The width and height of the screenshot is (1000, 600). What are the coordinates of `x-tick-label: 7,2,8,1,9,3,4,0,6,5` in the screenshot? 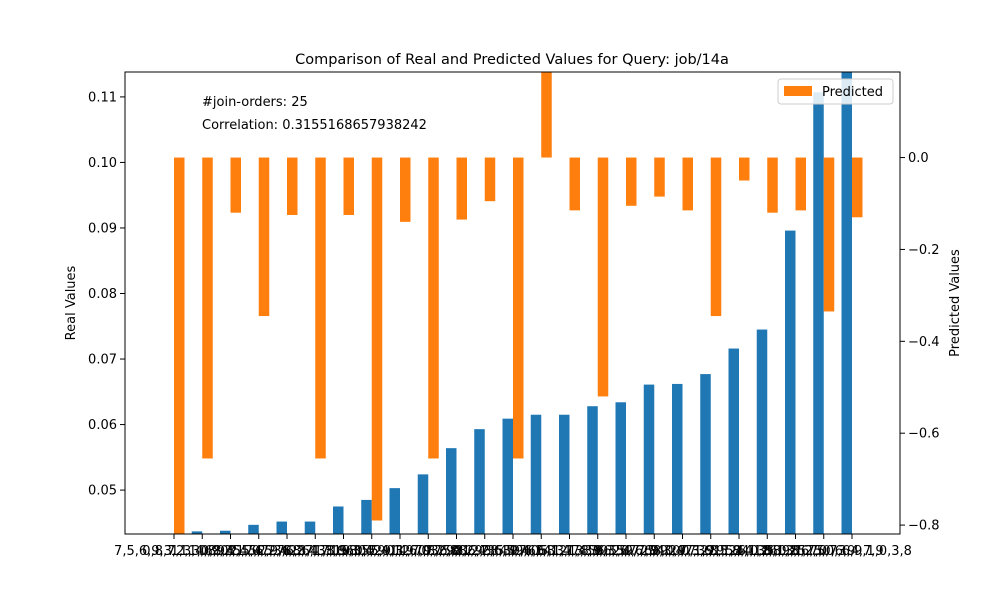 It's located at (485, 551).